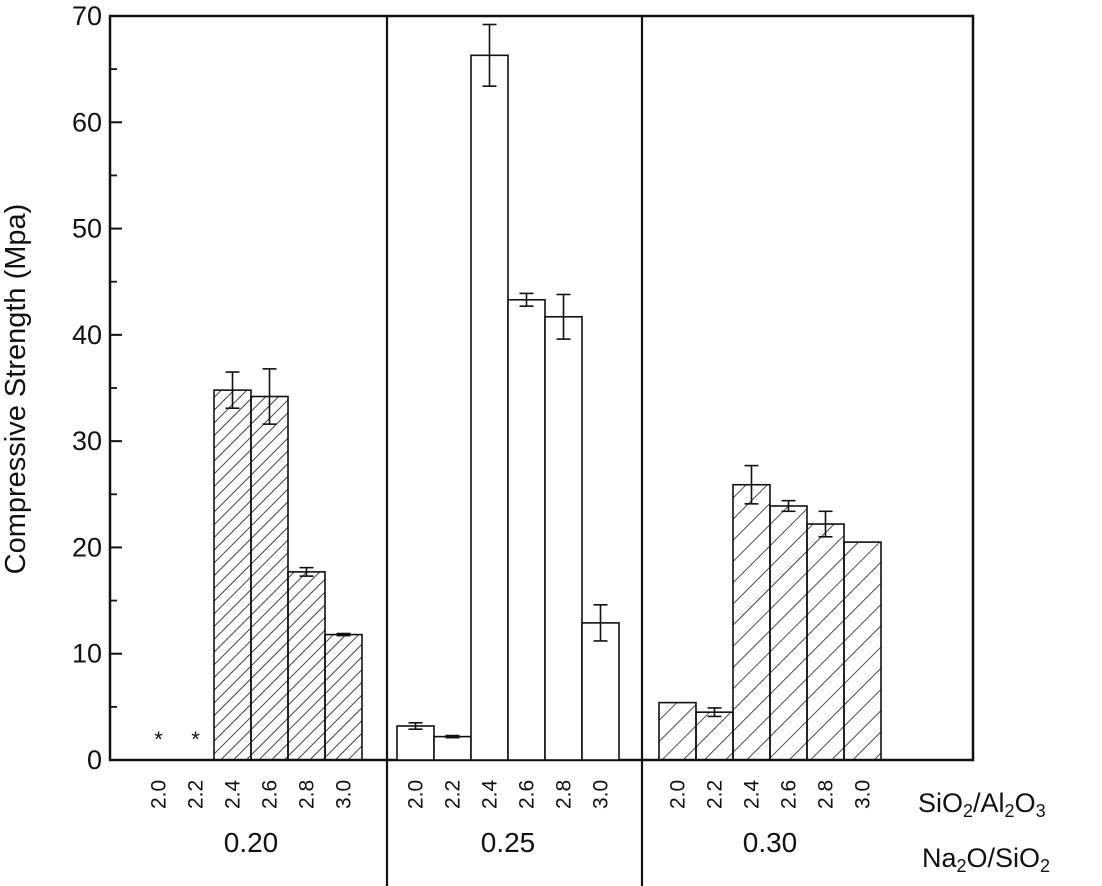  What do you see at coordinates (87, 547) in the screenshot?
I see `y-tick-label: 20` at bounding box center [87, 547].